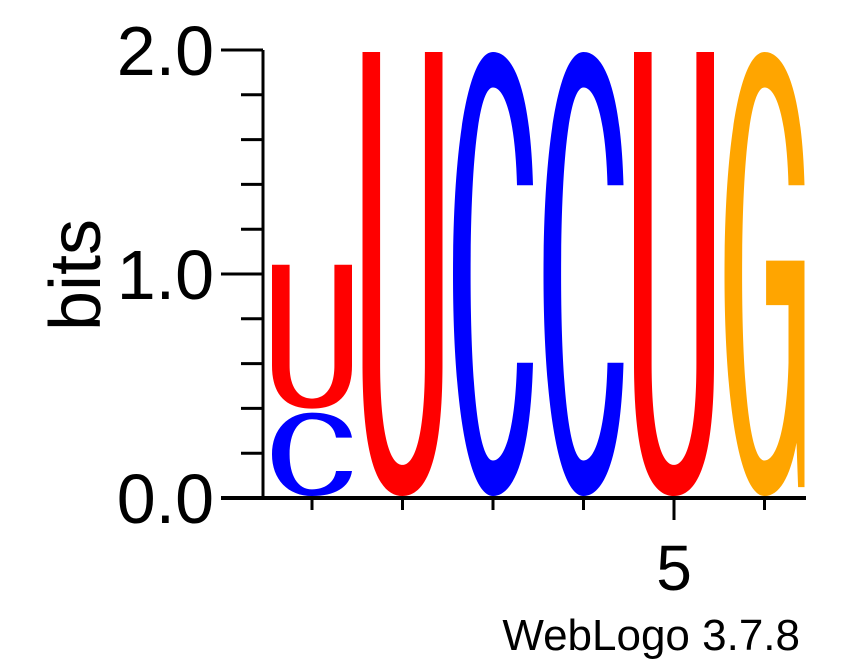  Describe the element at coordinates (312, 336) in the screenshot. I see `letter-pos1-U` at that location.